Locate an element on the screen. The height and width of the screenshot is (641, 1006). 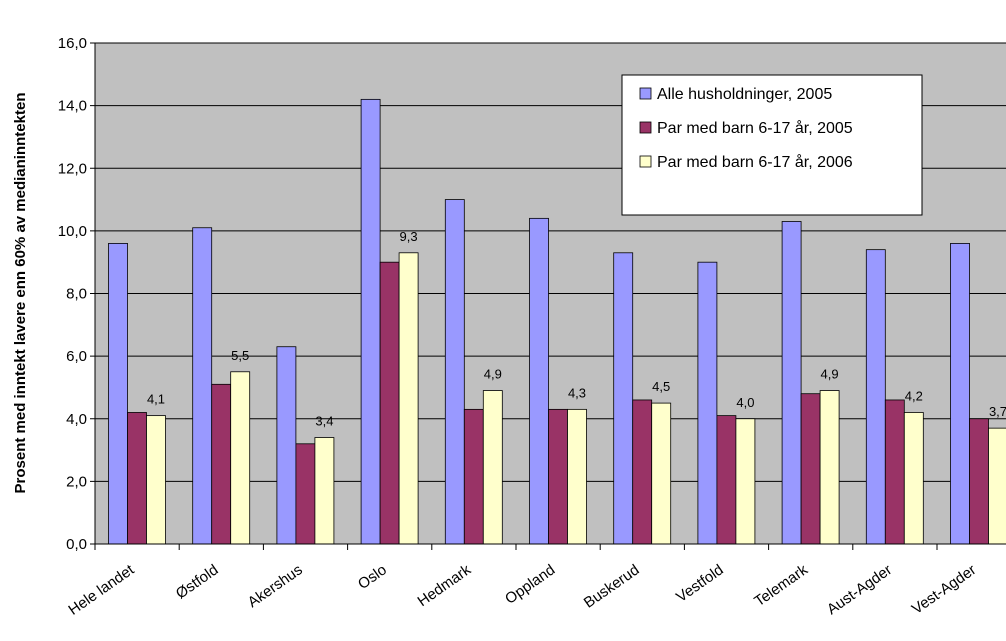
x-tick-label: Buskerud is located at coordinates (612, 586).